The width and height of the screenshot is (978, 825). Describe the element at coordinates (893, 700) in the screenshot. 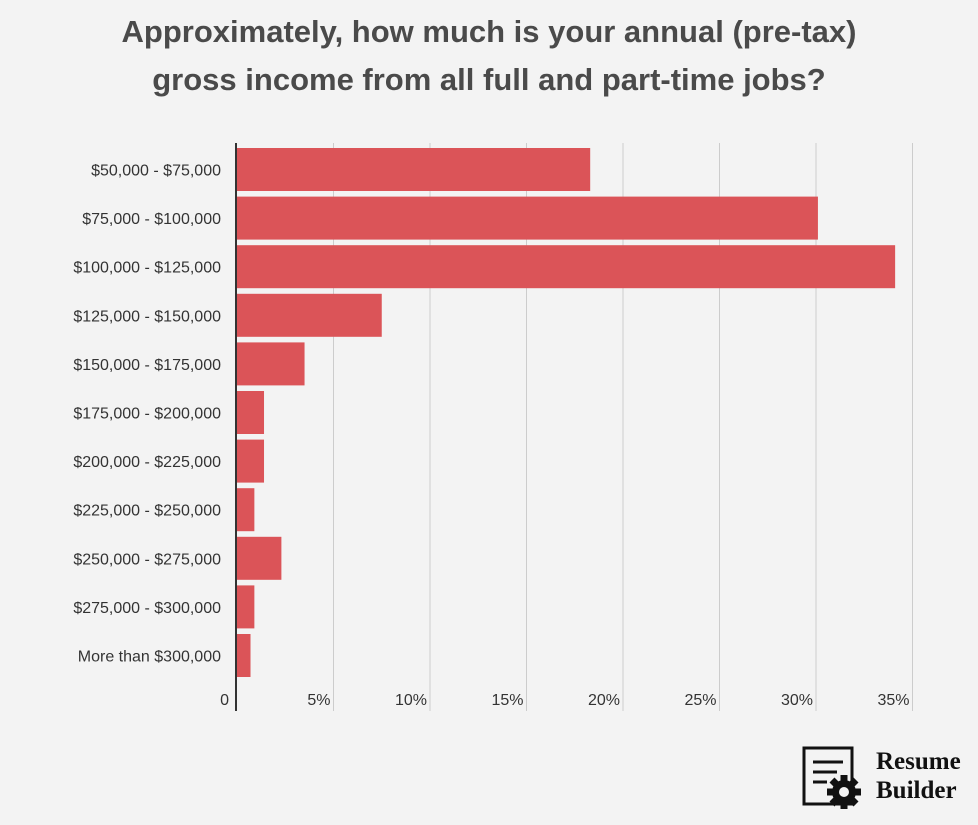

I see `x-tick-label-35: 35%` at that location.